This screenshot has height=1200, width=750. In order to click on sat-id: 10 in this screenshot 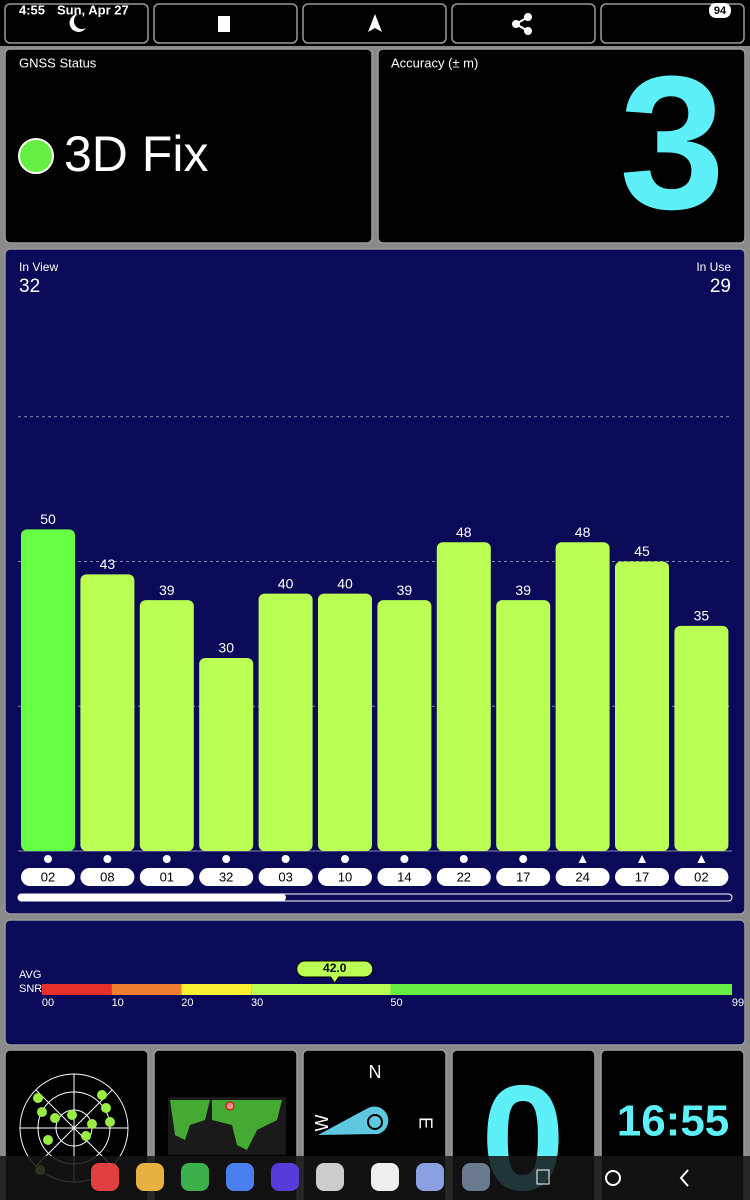, I will do `click(345, 876)`.